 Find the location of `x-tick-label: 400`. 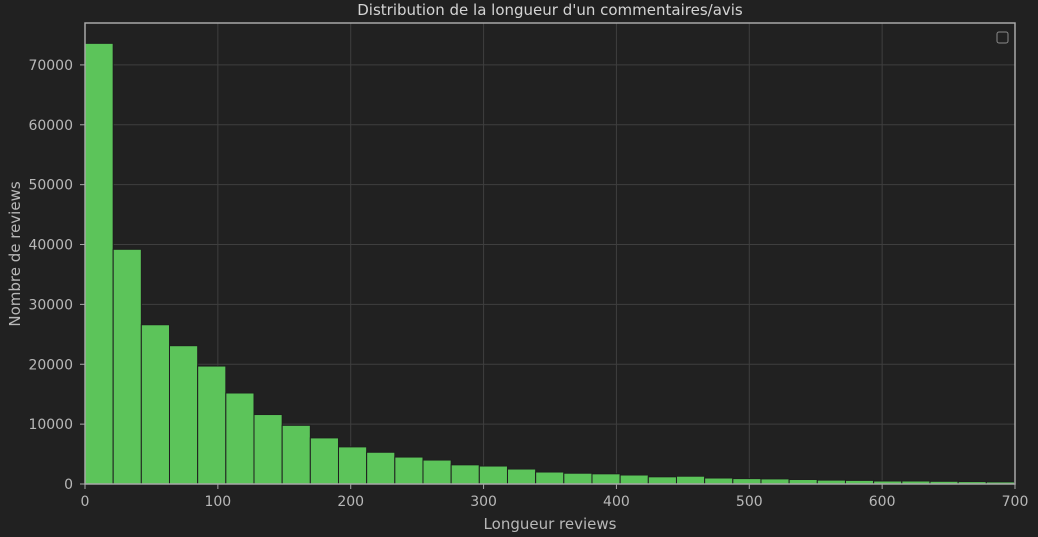

x-tick-label: 400 is located at coordinates (616, 502).